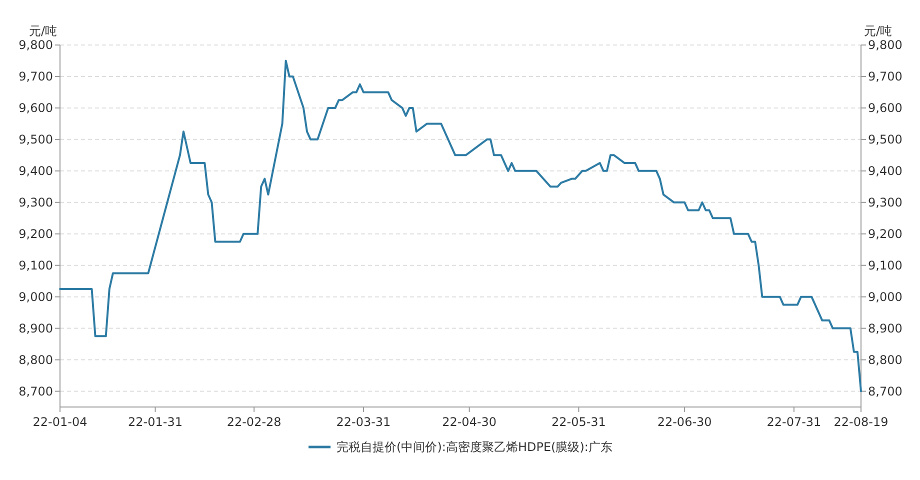  Describe the element at coordinates (35, 297) in the screenshot. I see `y-tick-label: 9,000` at that location.